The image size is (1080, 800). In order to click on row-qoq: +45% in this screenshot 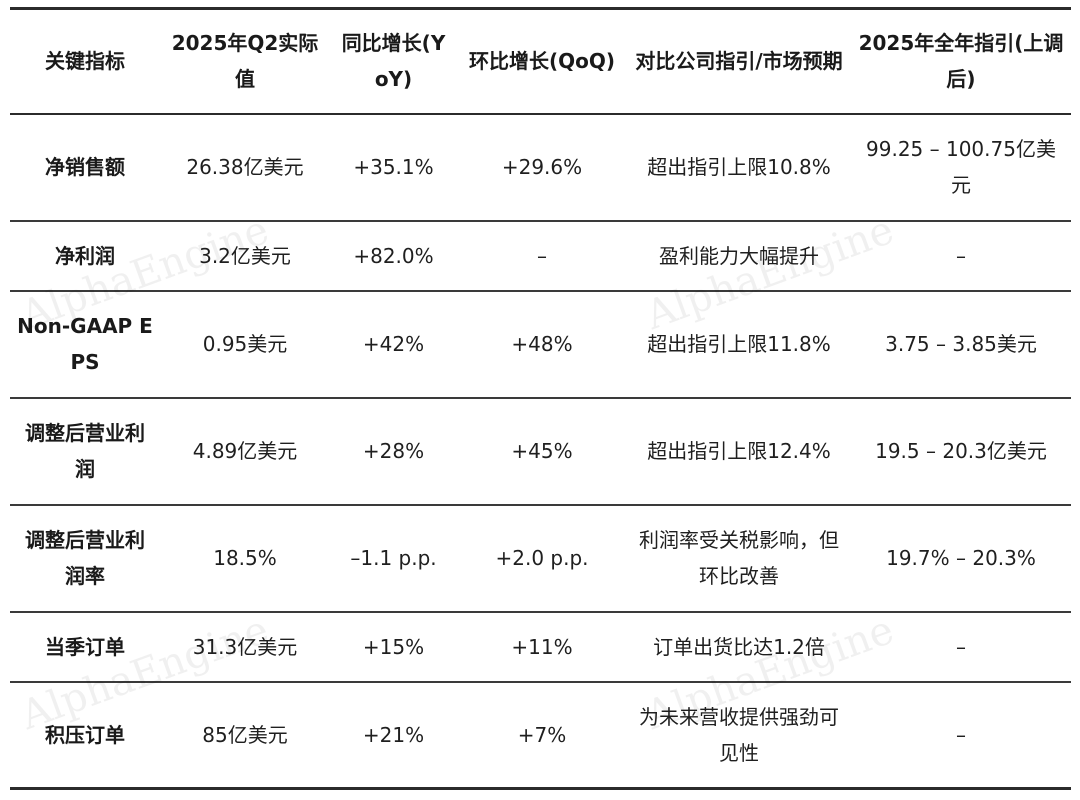, I will do `click(542, 451)`.